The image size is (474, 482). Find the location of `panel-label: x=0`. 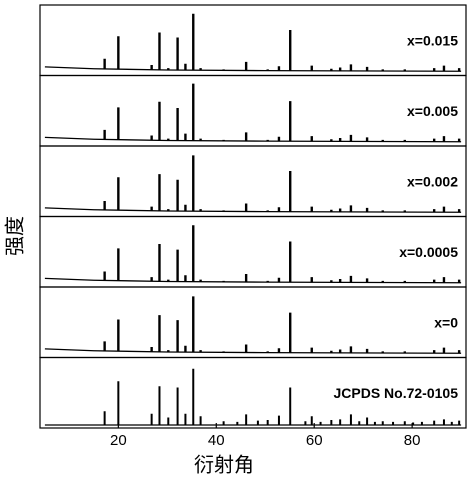

panel-label: x=0 is located at coordinates (446, 322).